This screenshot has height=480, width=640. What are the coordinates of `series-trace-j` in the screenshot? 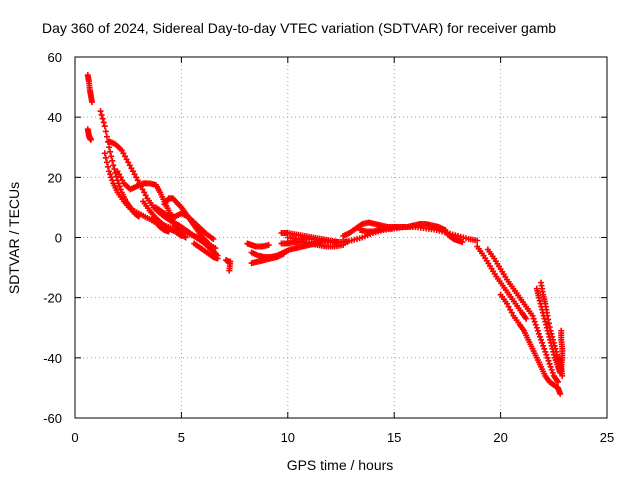 It's located at (184, 223).